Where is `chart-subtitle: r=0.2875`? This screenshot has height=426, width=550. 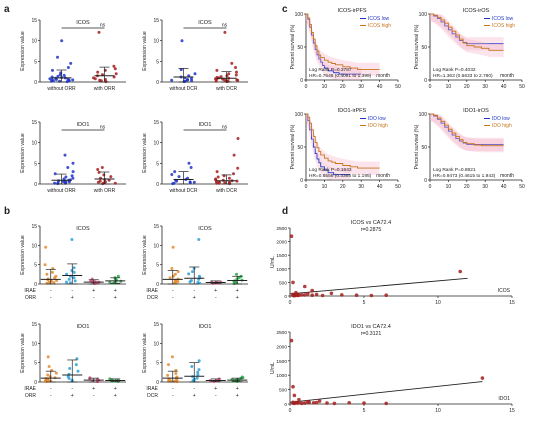
chart-subtitle: r=0.2875 is located at coordinates (371, 230).